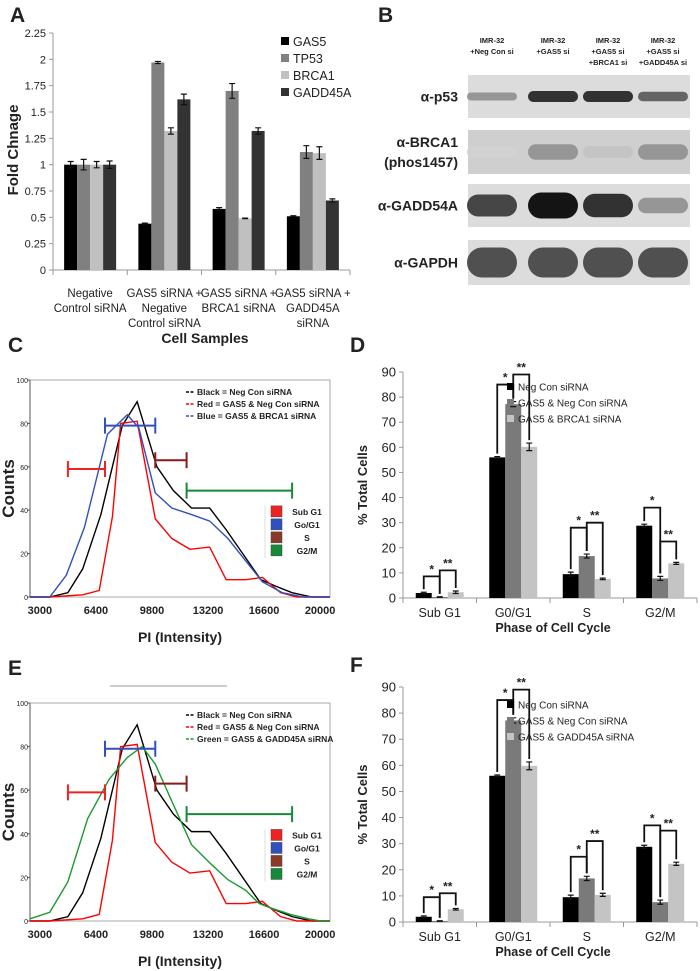  I want to click on x-axis-title: PI (Intensity), so click(180, 637).